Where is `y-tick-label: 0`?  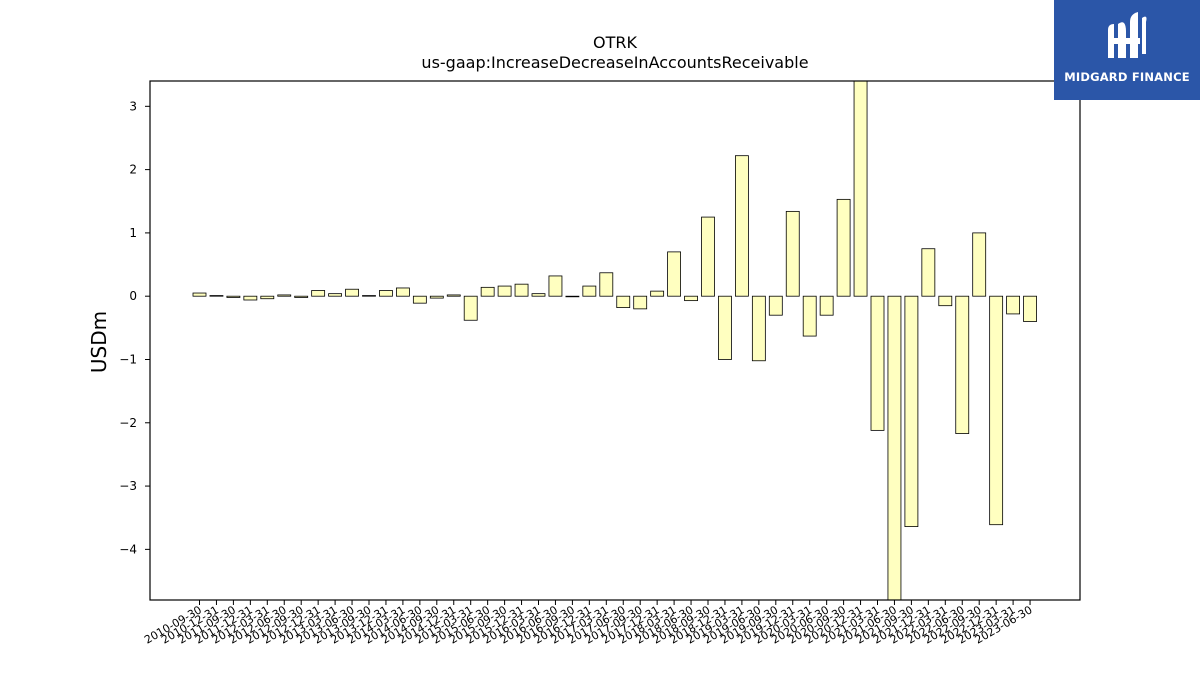
y-tick-label: 0 is located at coordinates (133, 296).